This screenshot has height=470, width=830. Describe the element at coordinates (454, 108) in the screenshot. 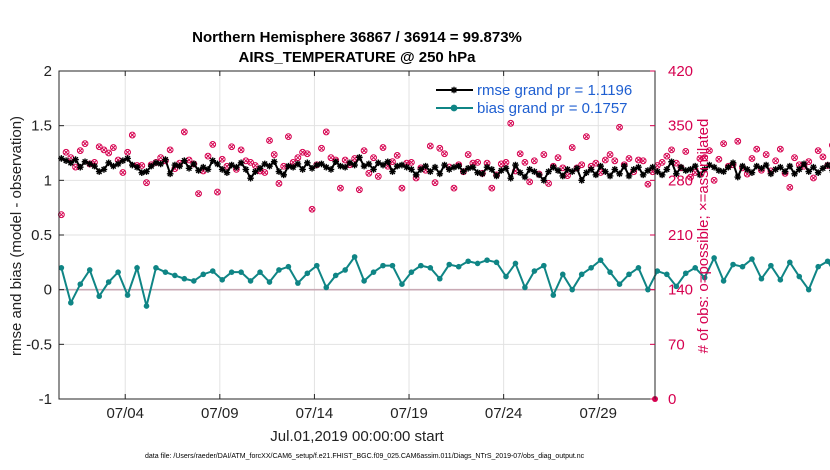

I see `legend-bias-marker` at that location.